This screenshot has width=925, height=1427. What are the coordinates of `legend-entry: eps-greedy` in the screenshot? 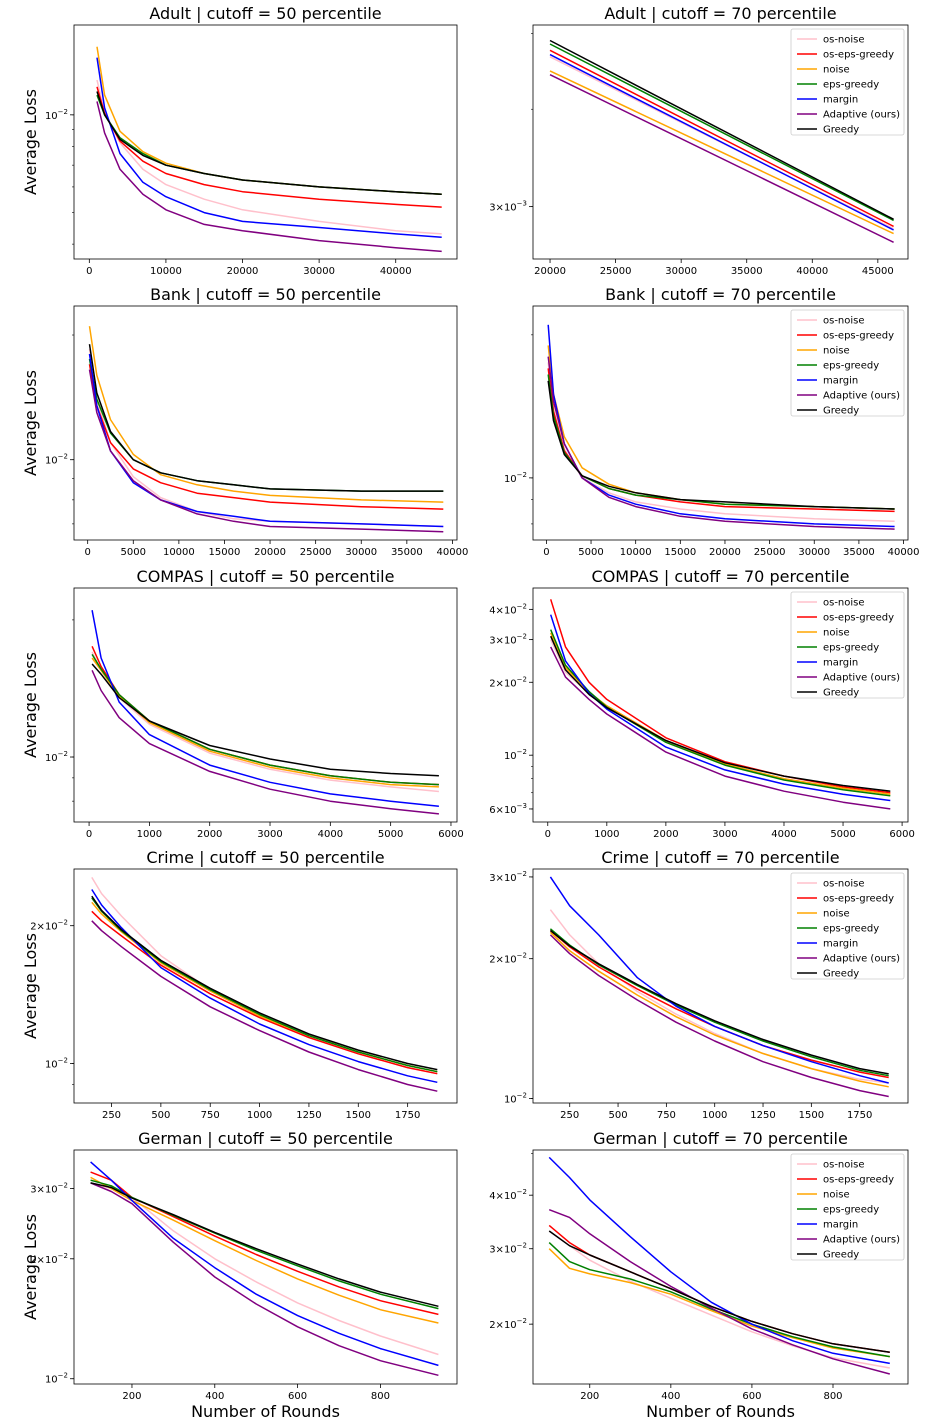 It's located at (851, 85).